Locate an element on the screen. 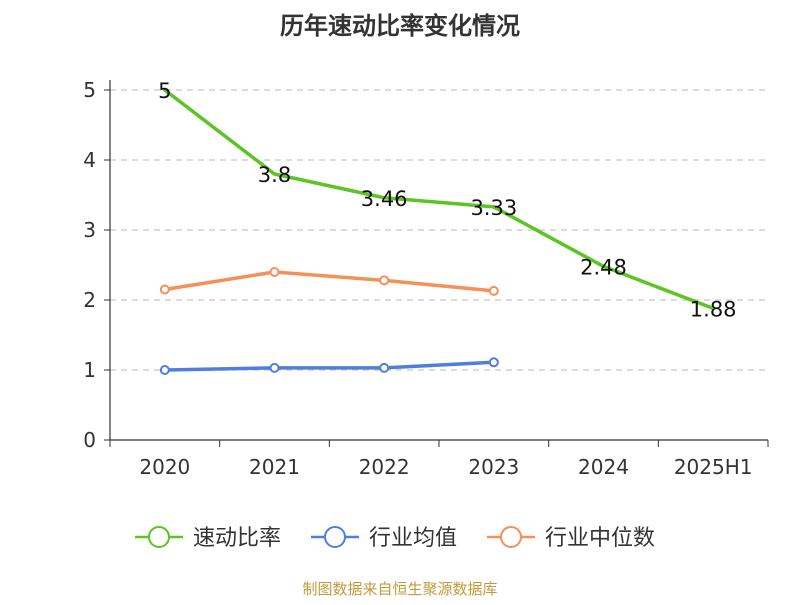 The image size is (800, 605). y-tick-label: 4 is located at coordinates (89, 160).